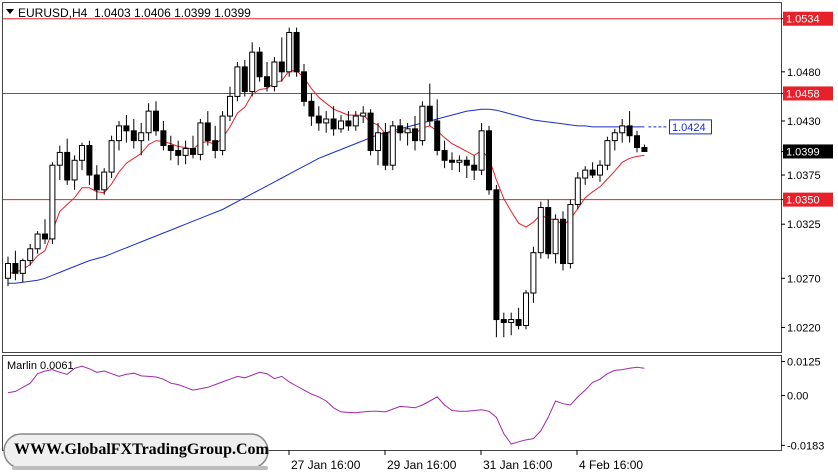 This screenshot has width=838, height=476. I want to click on y-tick-label: 1.0430, so click(804, 122).